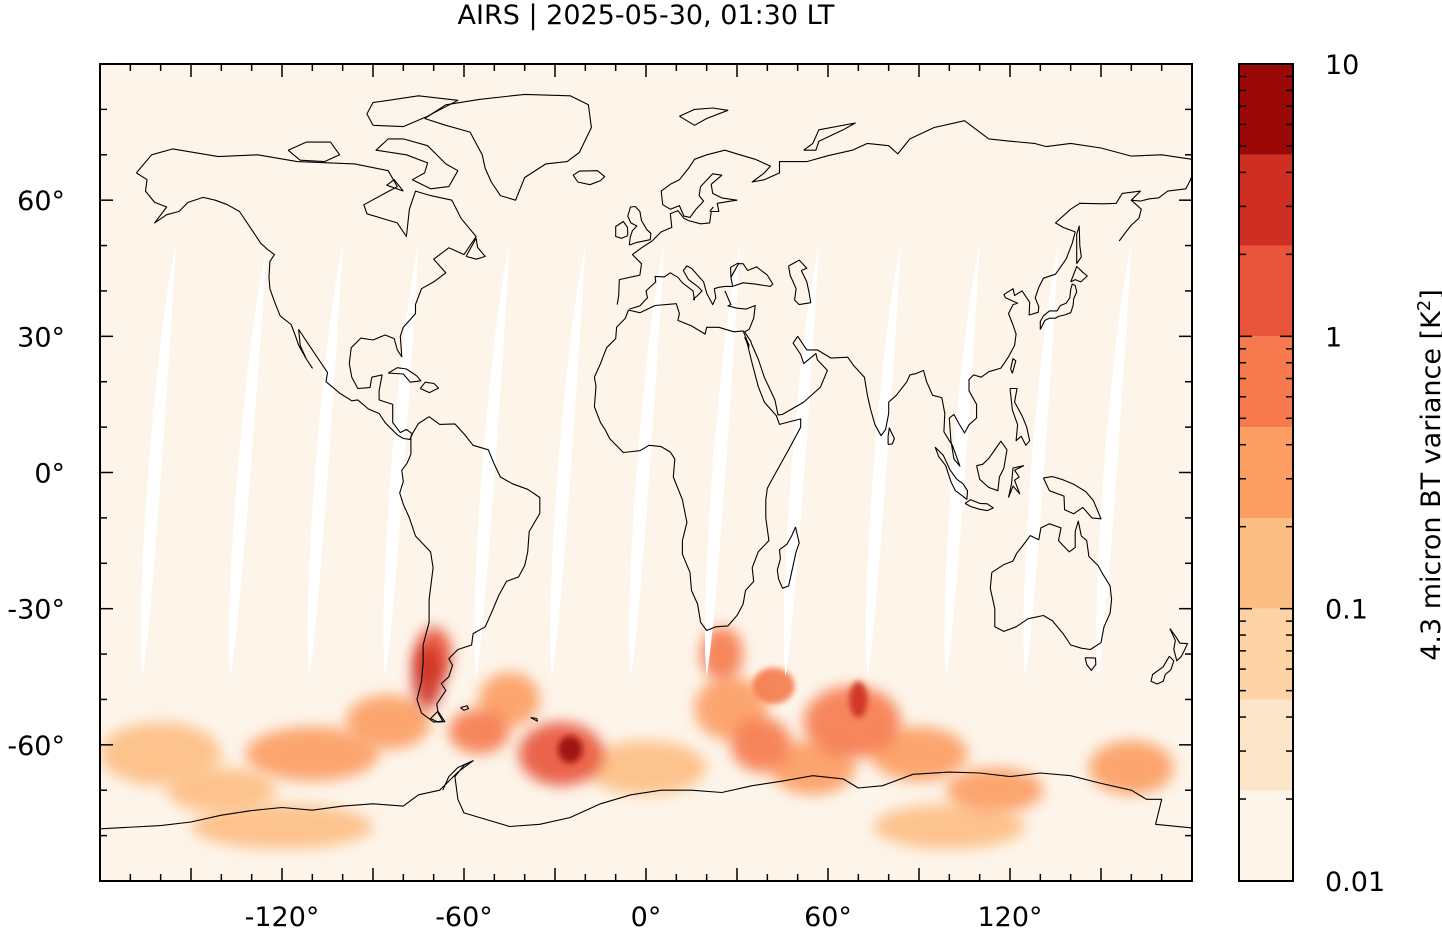 This screenshot has height=930, width=1442. Describe the element at coordinates (639, 225) in the screenshot. I see `coastline-great-britain` at that location.